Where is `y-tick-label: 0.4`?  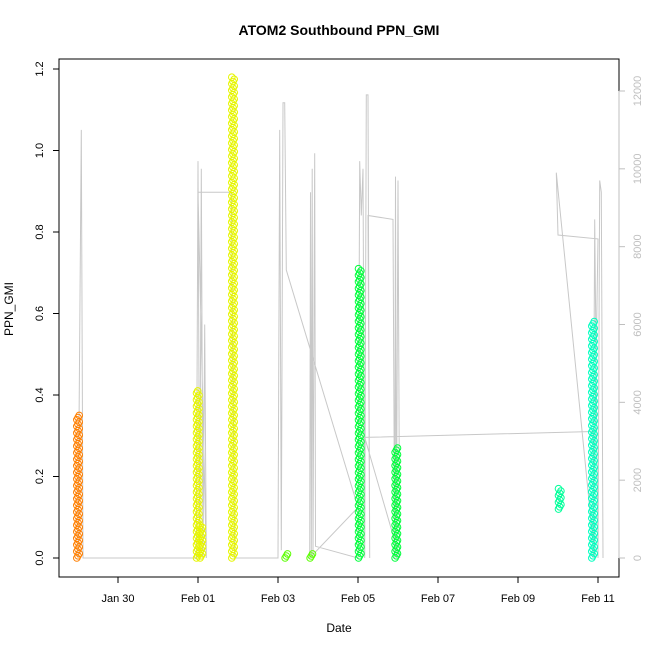 y-tick-label: 0.4 is located at coordinates (40, 394).